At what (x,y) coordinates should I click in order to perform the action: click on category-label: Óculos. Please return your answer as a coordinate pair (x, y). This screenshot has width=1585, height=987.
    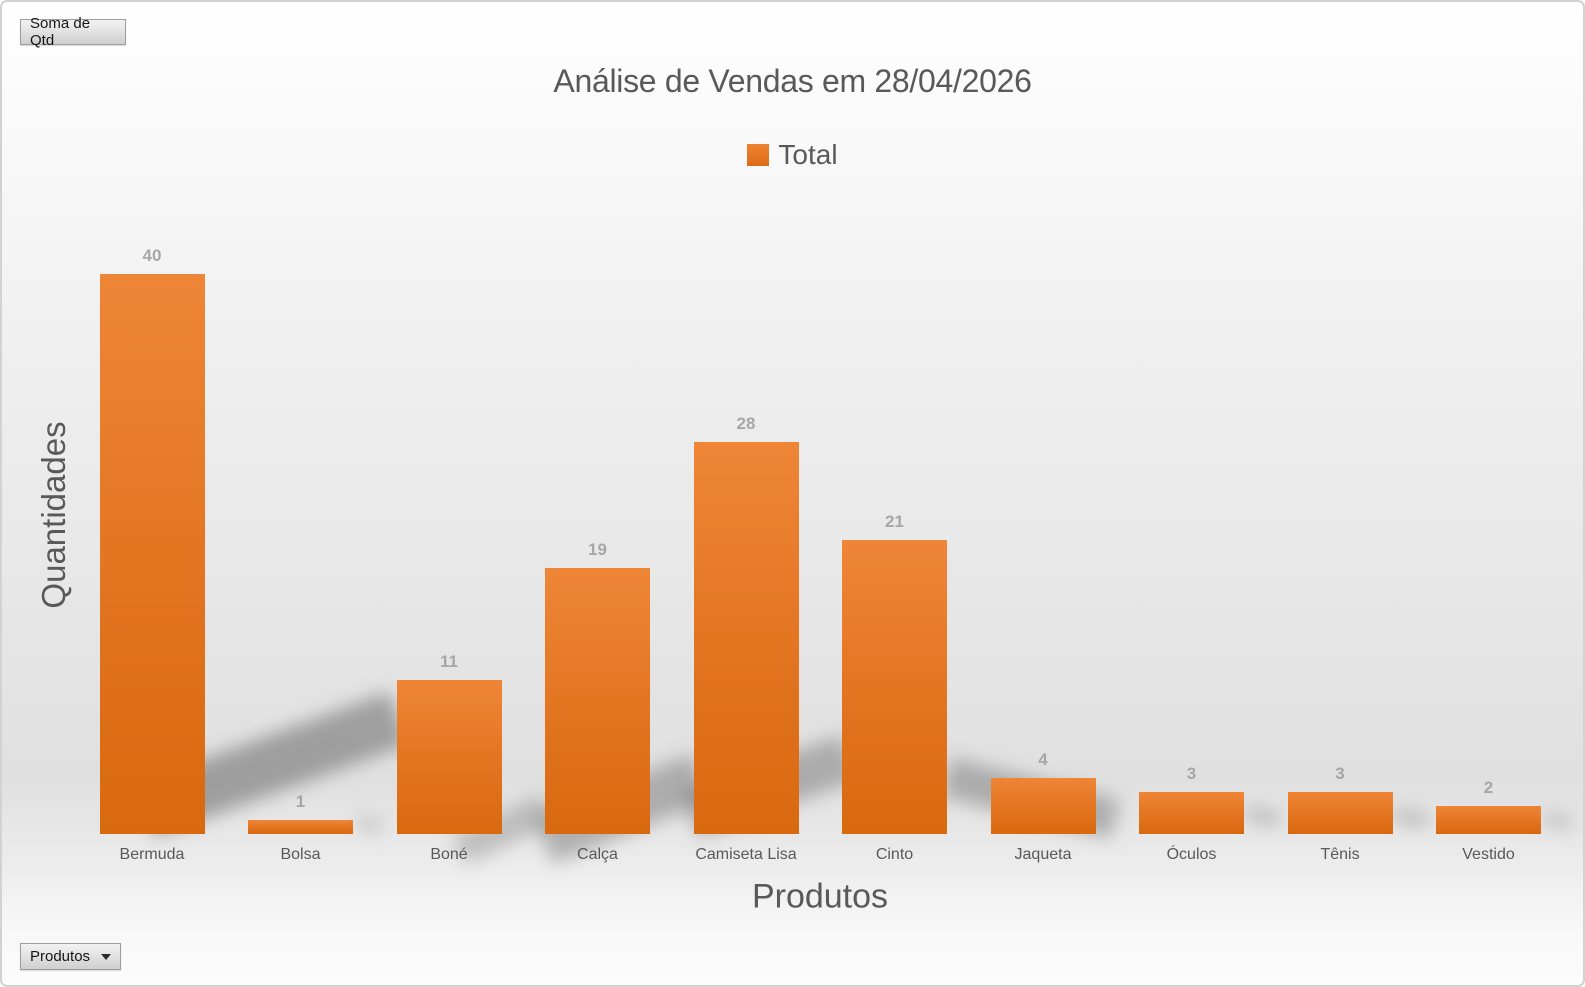
    Looking at the image, I should click on (1191, 854).